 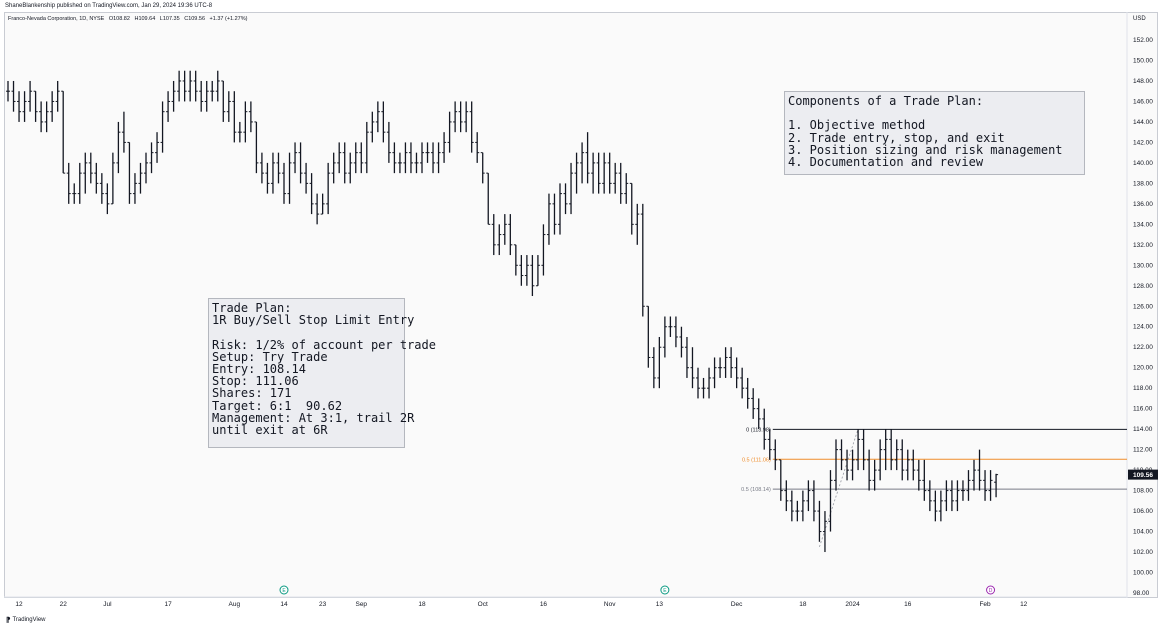 I want to click on y-tick-label: 146.00, so click(x=1143, y=101).